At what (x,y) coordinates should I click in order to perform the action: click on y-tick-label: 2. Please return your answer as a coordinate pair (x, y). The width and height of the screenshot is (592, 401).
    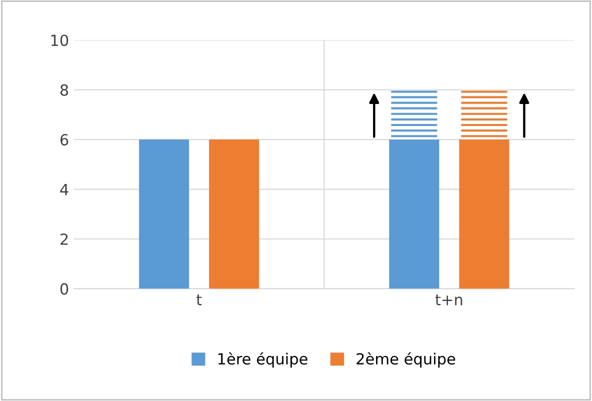
    Looking at the image, I should click on (64, 239).